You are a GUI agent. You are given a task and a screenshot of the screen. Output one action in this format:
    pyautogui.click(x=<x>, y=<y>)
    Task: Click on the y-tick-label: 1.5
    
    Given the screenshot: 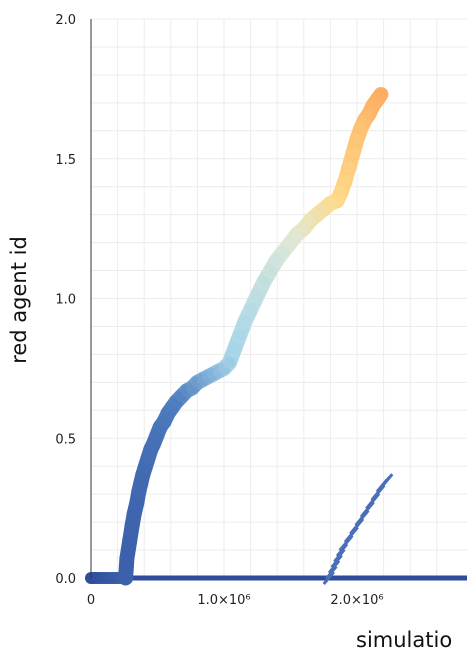 What is the action you would take?
    pyautogui.click(x=65, y=160)
    